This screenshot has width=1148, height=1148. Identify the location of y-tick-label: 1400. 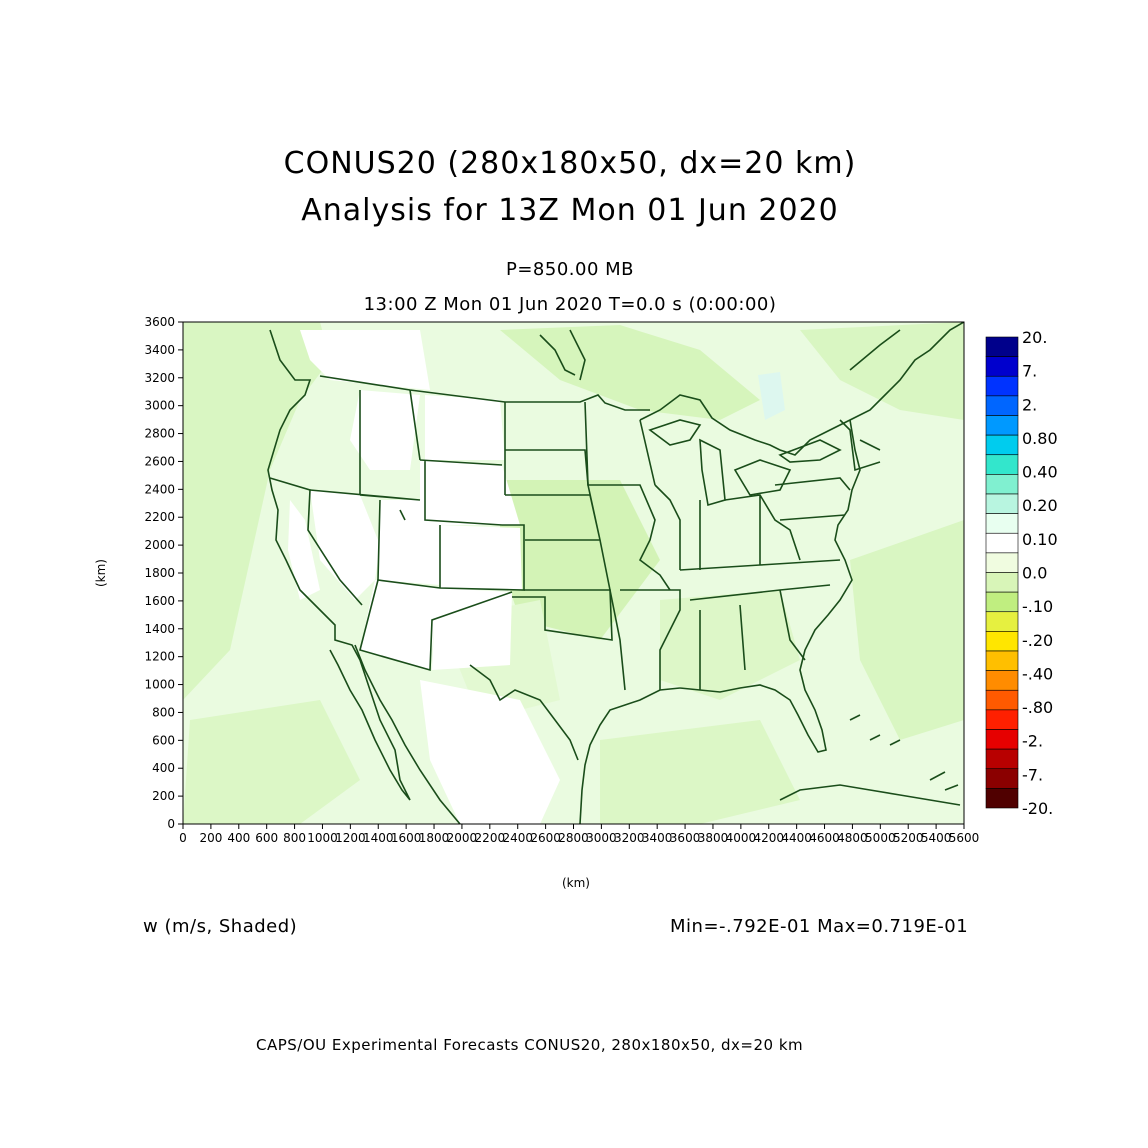
(159, 629).